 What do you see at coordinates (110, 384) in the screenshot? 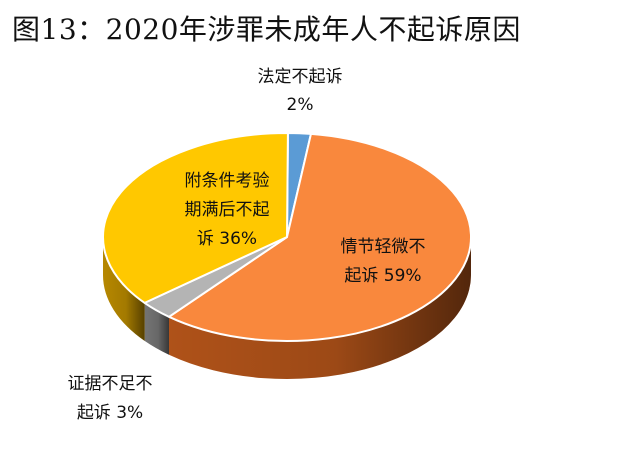
I see `slice-2-label-line: 证据不足不` at bounding box center [110, 384].